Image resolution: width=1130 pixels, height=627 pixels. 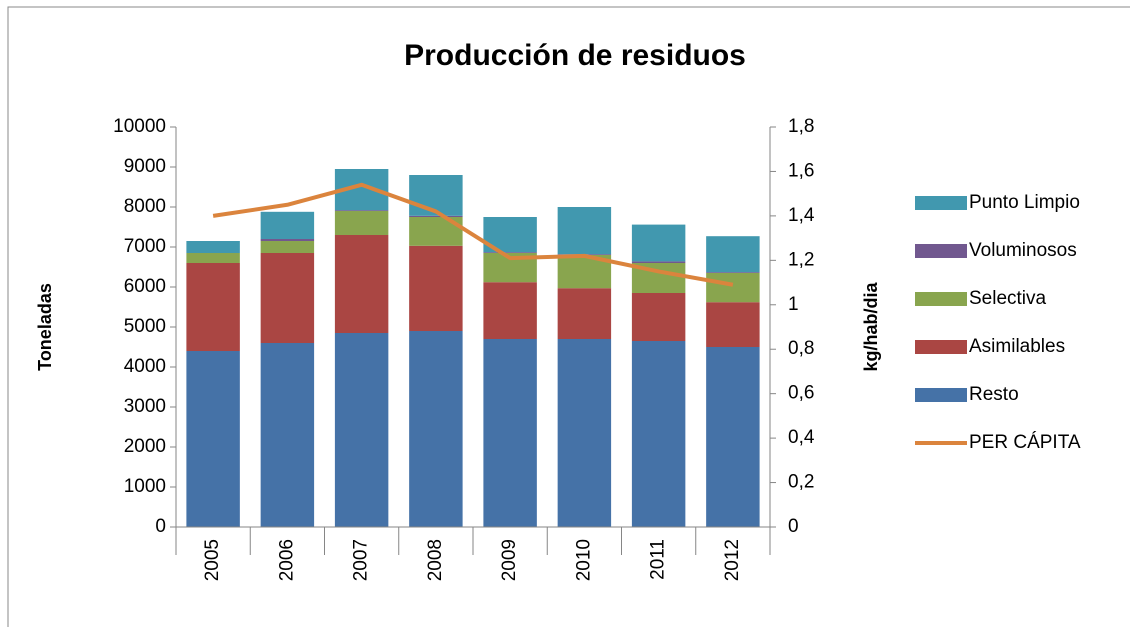 I want to click on legend-label: Asimilables, so click(x=1017, y=346).